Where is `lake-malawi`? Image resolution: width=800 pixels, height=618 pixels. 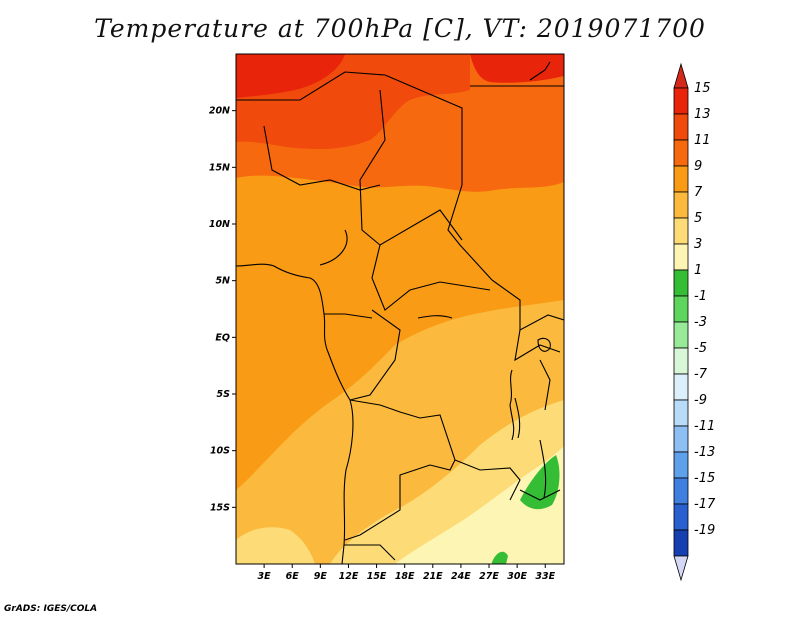 lake-malawi is located at coordinates (543, 469).